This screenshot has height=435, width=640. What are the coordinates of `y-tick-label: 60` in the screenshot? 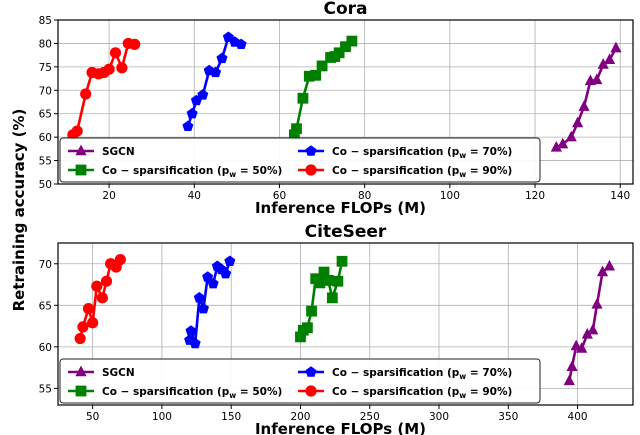 It's located at (45, 348).